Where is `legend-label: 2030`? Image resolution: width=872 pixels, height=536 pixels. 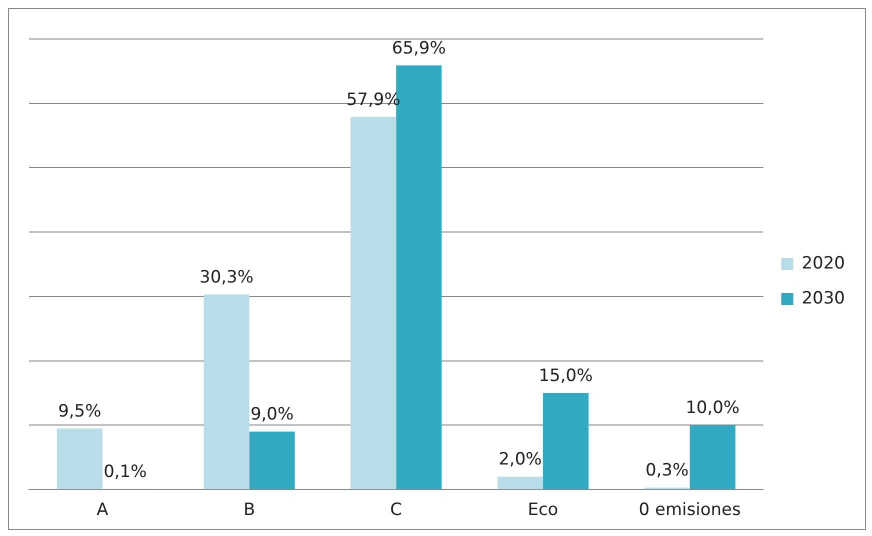
legend-label: 2030 is located at coordinates (823, 298).